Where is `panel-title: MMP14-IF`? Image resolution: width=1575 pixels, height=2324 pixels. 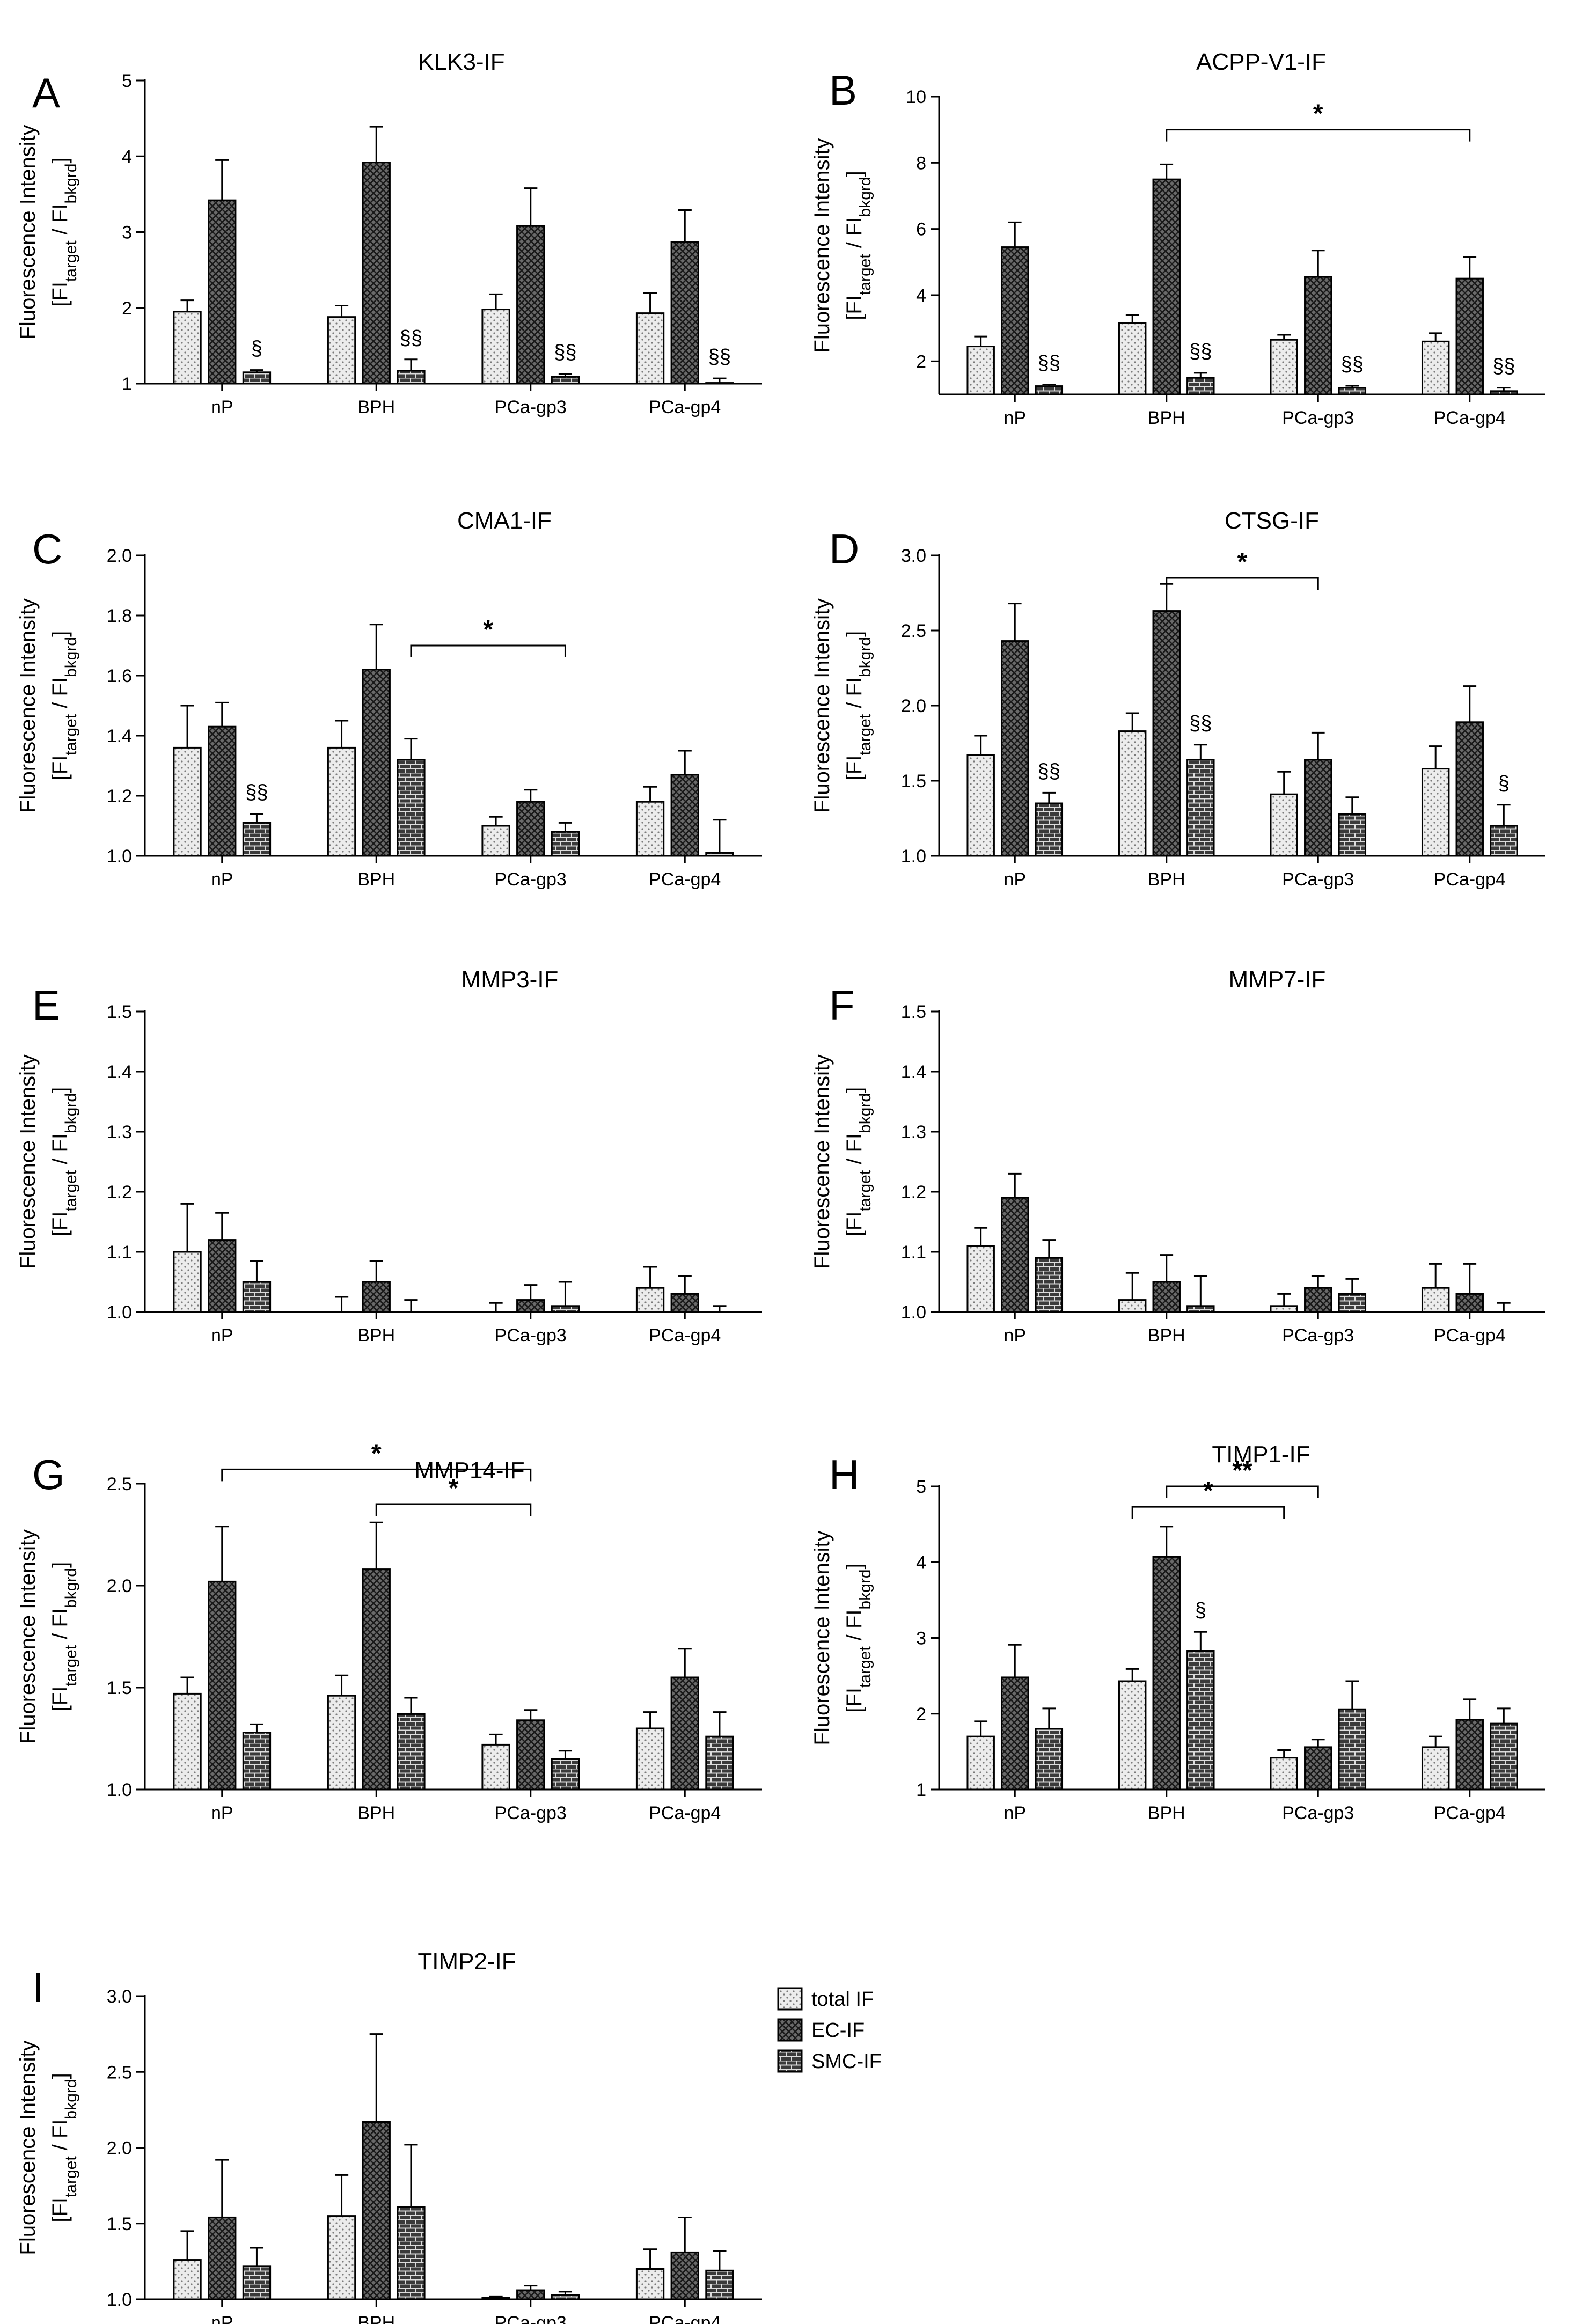 panel-title: MMP14-IF is located at coordinates (469, 1470).